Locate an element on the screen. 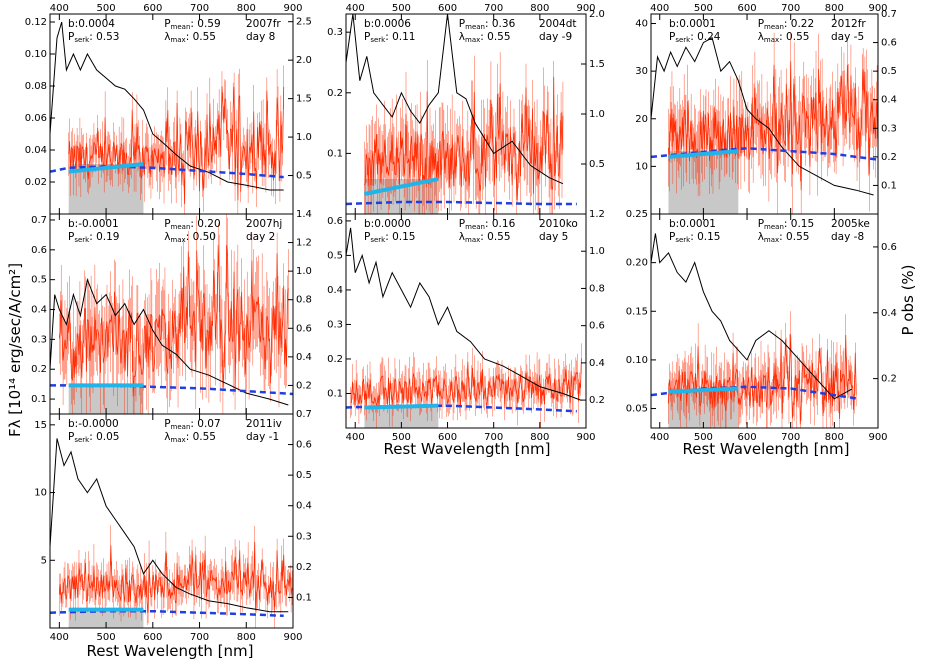 The width and height of the screenshot is (926, 662). y-tick-label-right: 2.5 is located at coordinates (304, 22).